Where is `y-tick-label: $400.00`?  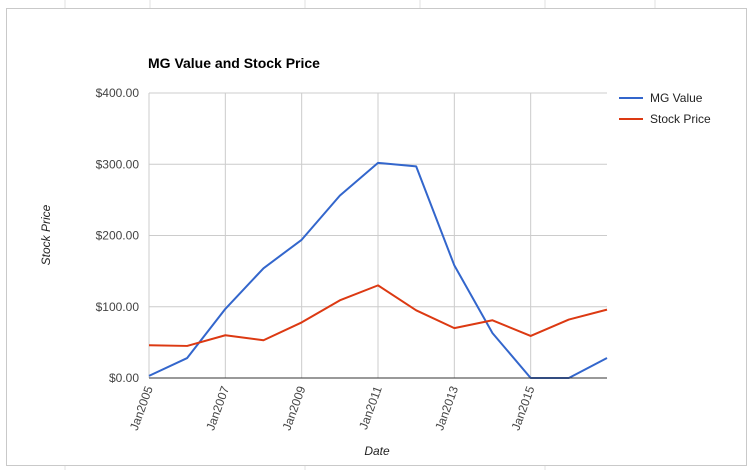
y-tick-label: $400.00 is located at coordinates (118, 93).